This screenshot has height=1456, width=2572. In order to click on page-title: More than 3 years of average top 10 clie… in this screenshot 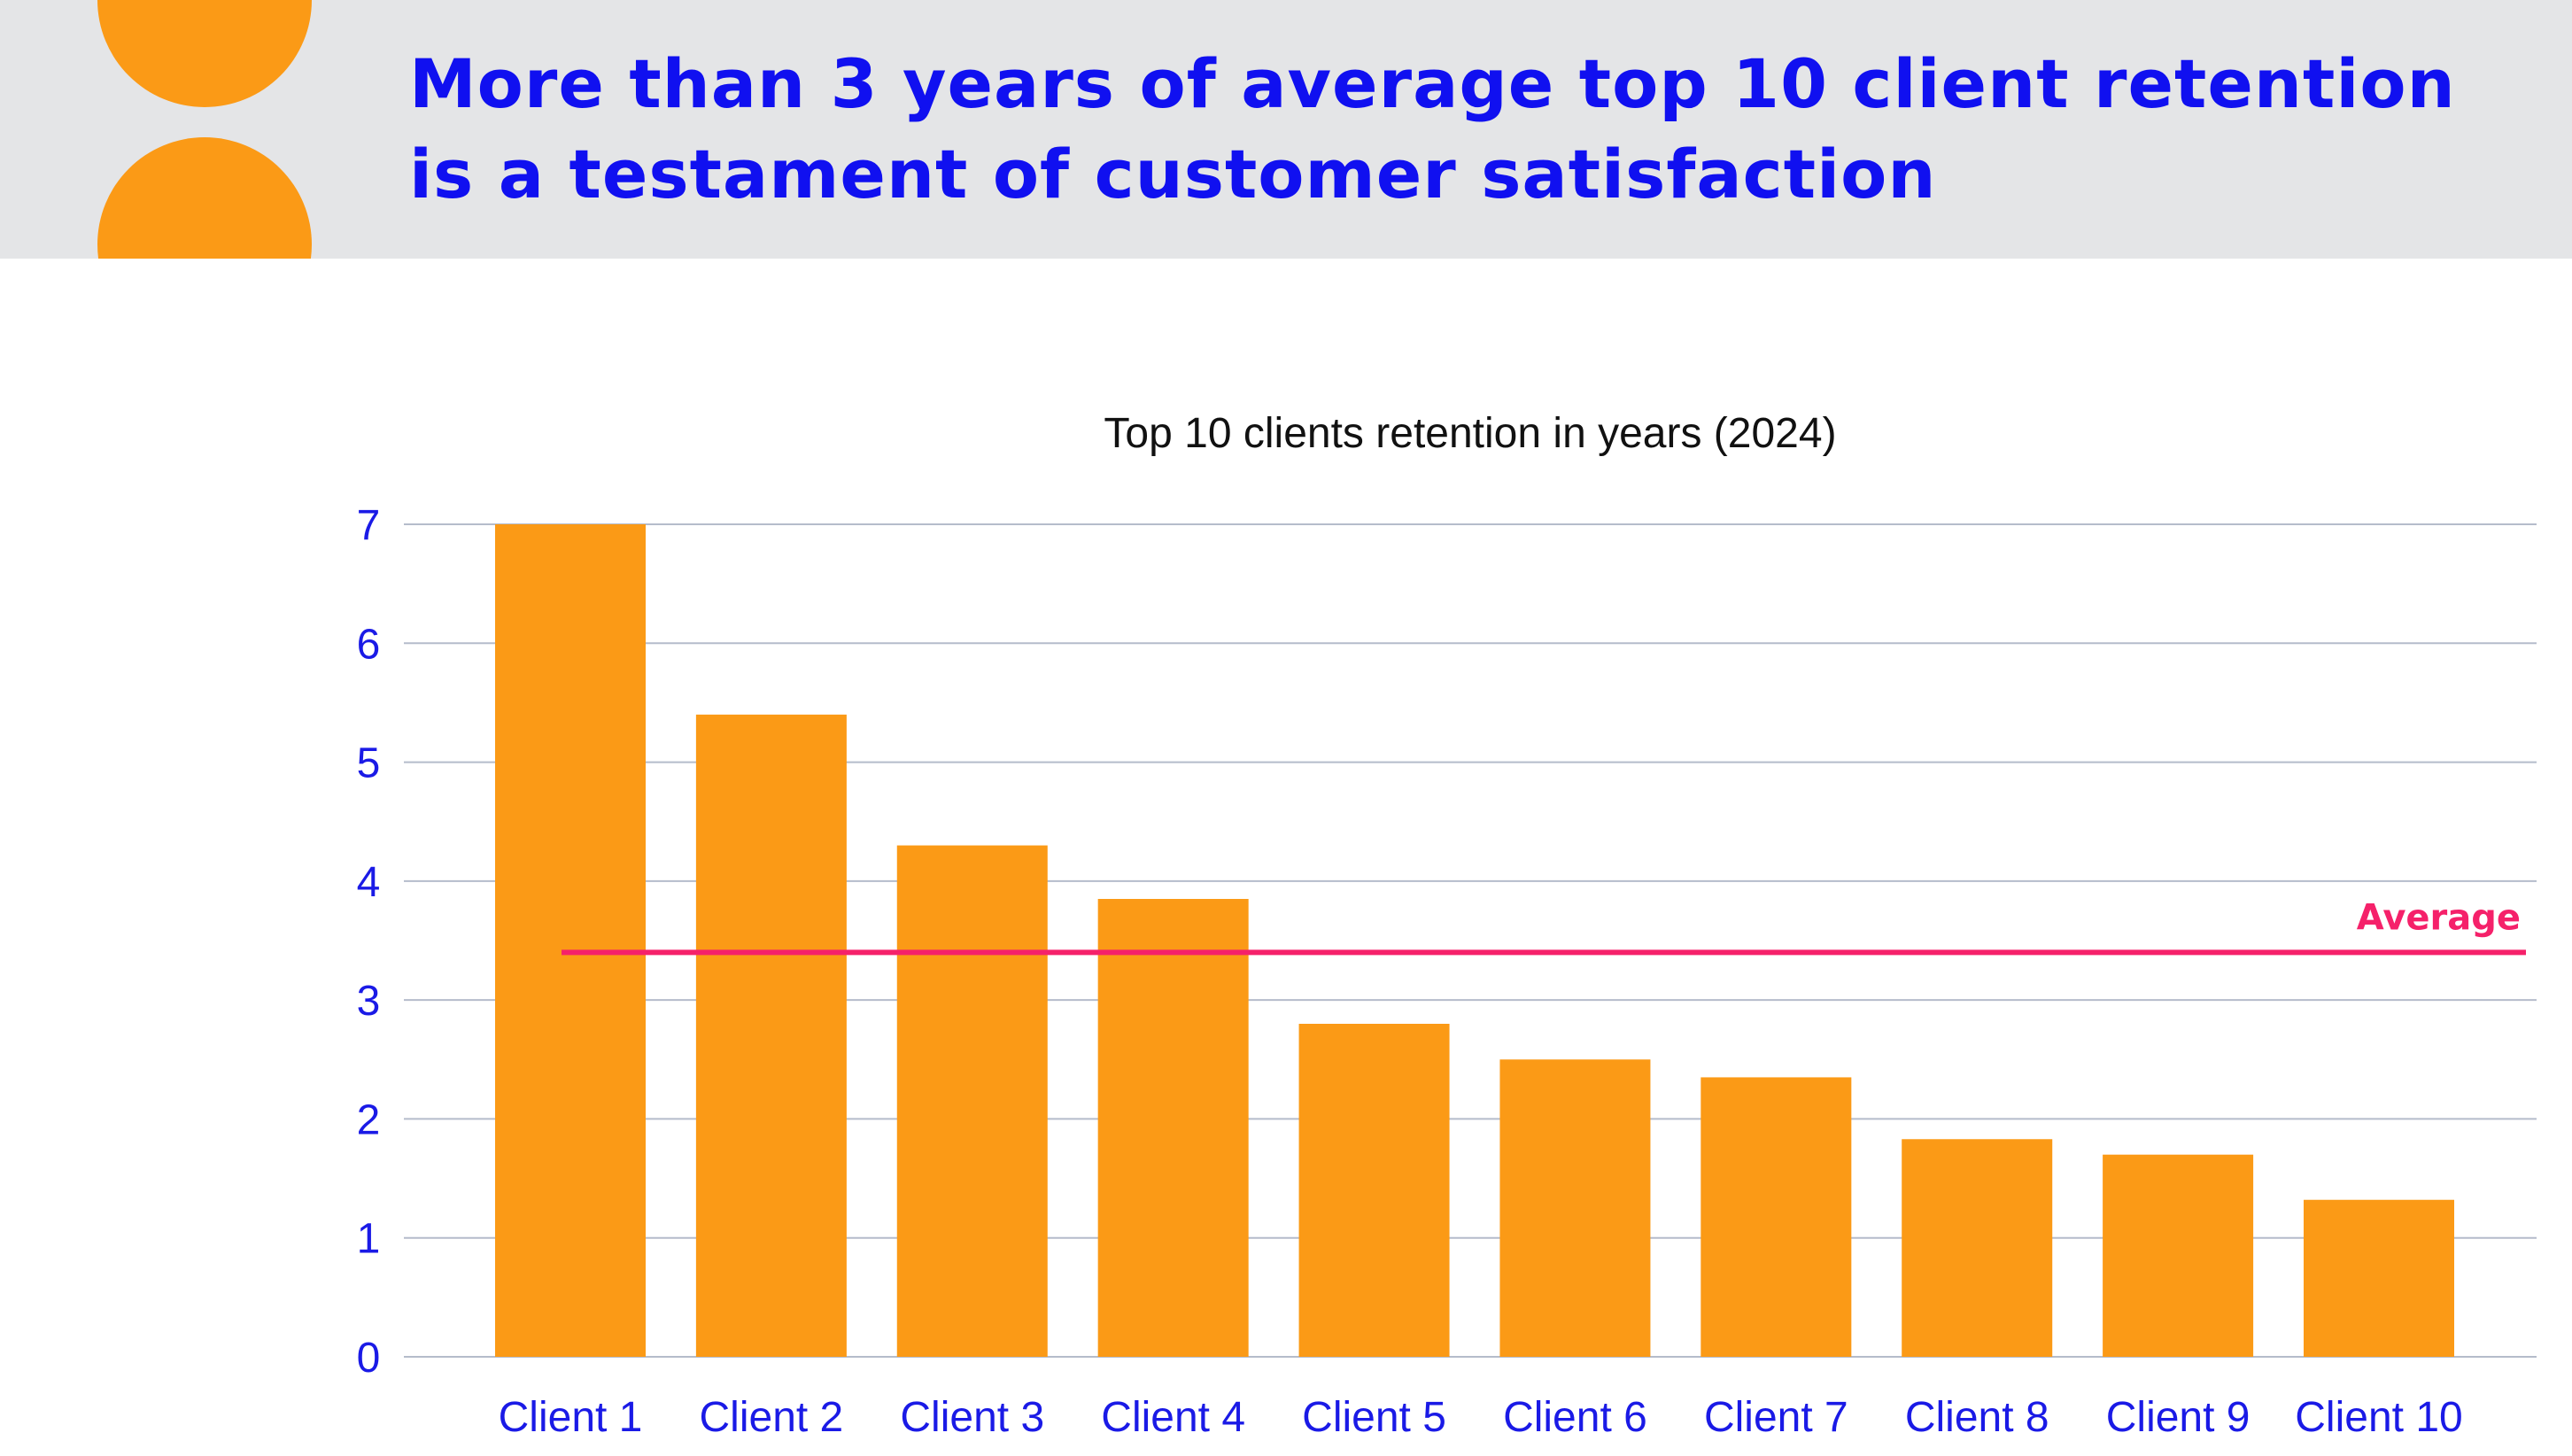, I will do `click(1432, 128)`.